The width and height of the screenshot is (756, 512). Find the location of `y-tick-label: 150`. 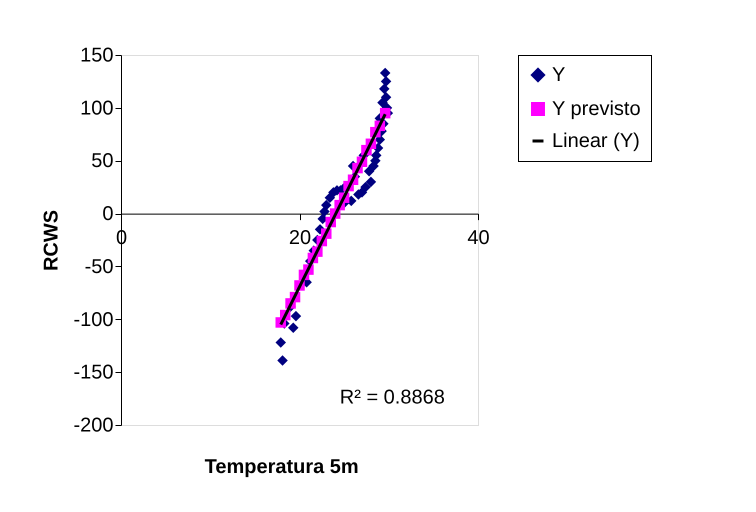

y-tick-label: 150 is located at coordinates (97, 55).